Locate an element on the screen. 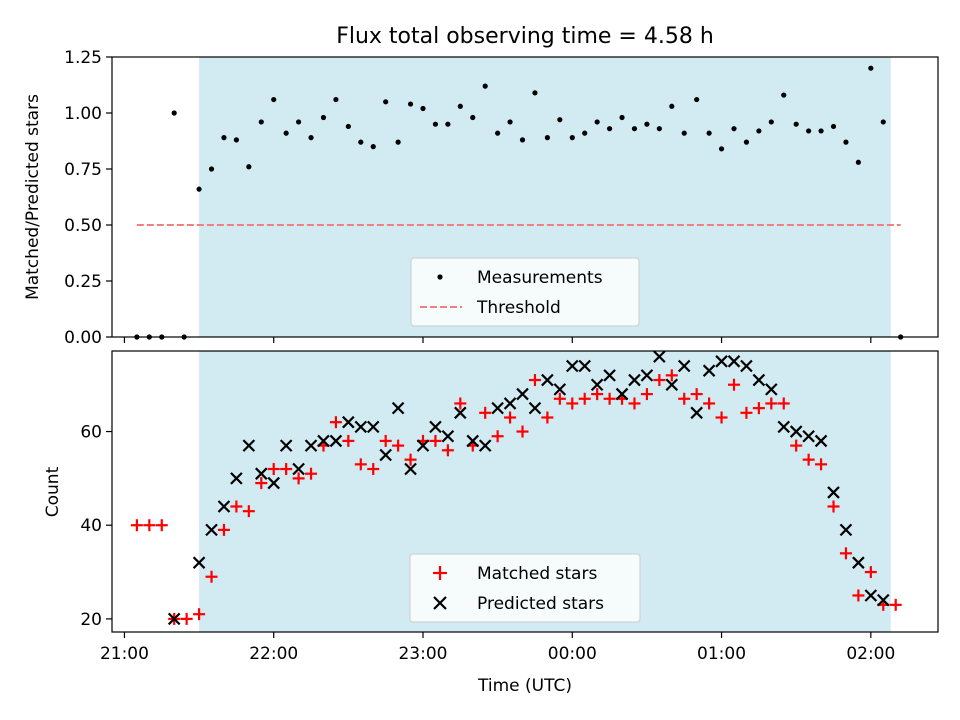  top-legend-box is located at coordinates (525, 292).